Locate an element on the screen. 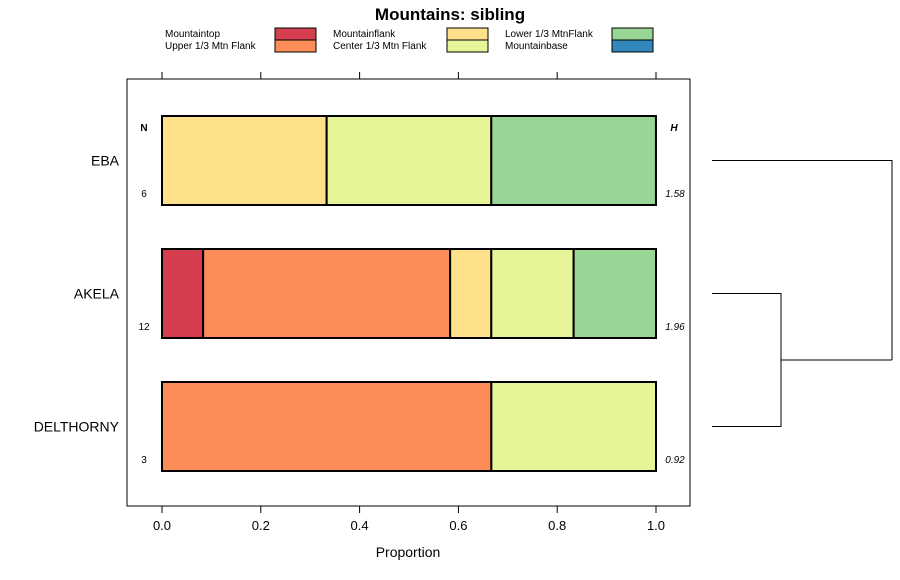 The width and height of the screenshot is (900, 580). dendrogram is located at coordinates (802, 293).